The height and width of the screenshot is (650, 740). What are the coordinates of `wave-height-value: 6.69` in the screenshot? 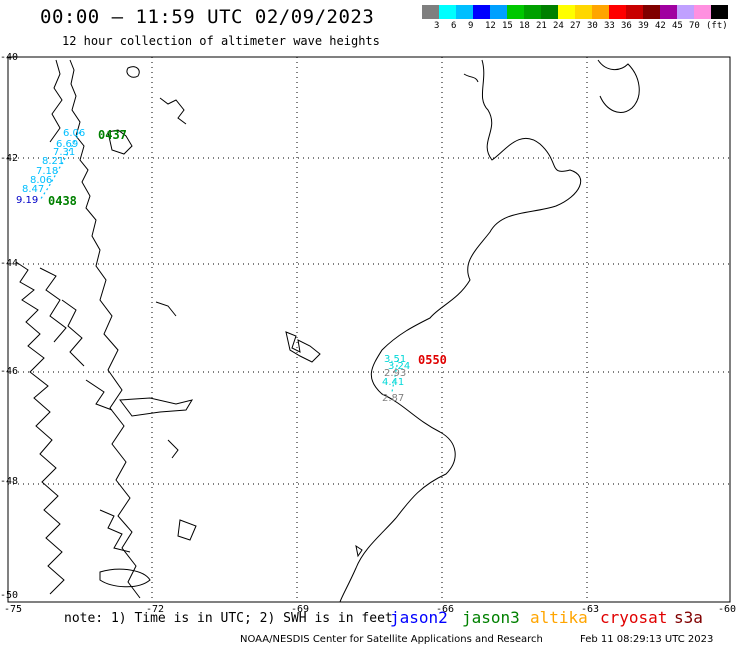 It's located at (67, 144).